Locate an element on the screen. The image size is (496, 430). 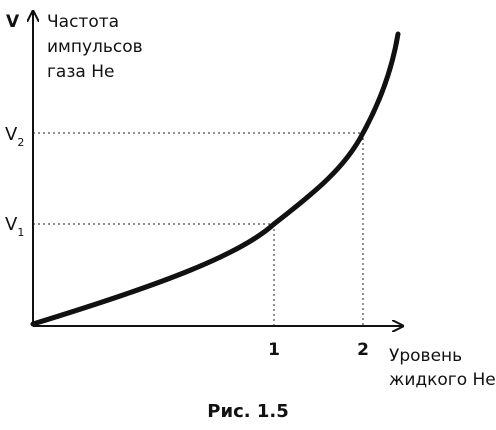
x-axis-label-line-2: жидкого He is located at coordinates (442, 380).